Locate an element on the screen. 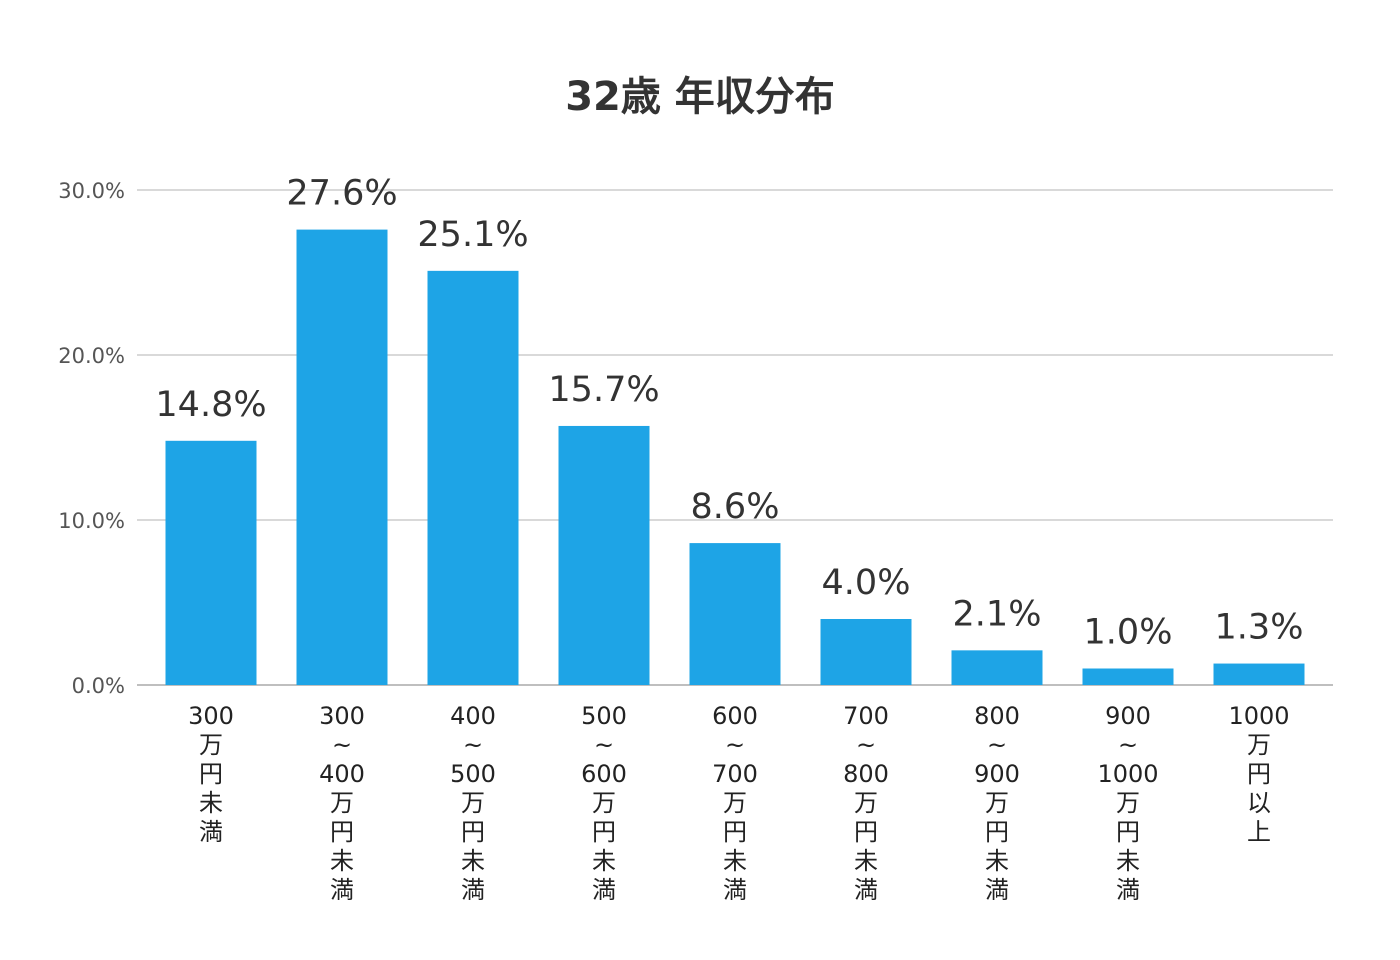 The image size is (1400, 960). data-label: 25.1% is located at coordinates (472, 235).